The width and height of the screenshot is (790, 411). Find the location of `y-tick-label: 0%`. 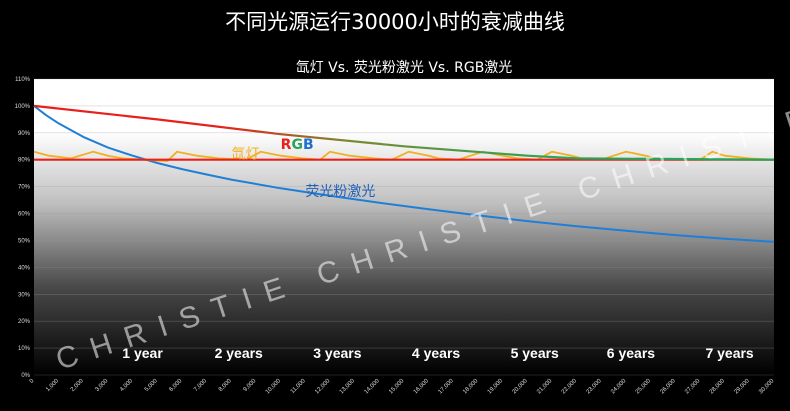

y-tick-label: 0% is located at coordinates (25, 376).